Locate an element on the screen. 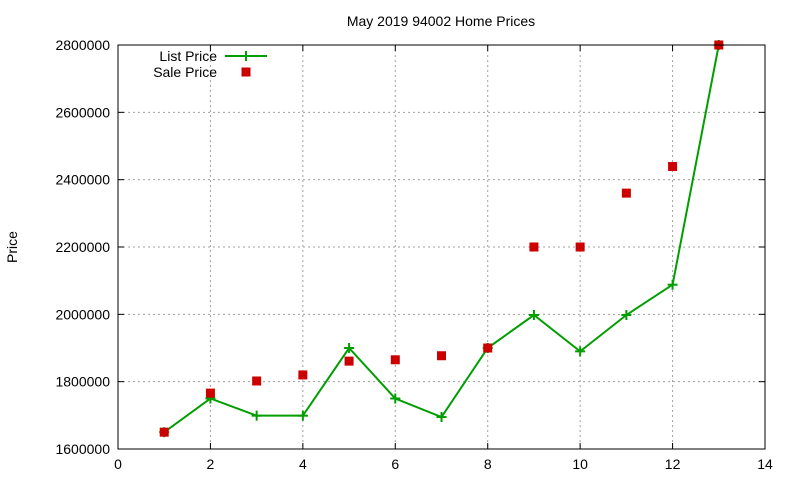  y-tick-label: 2400000 is located at coordinates (82, 180).